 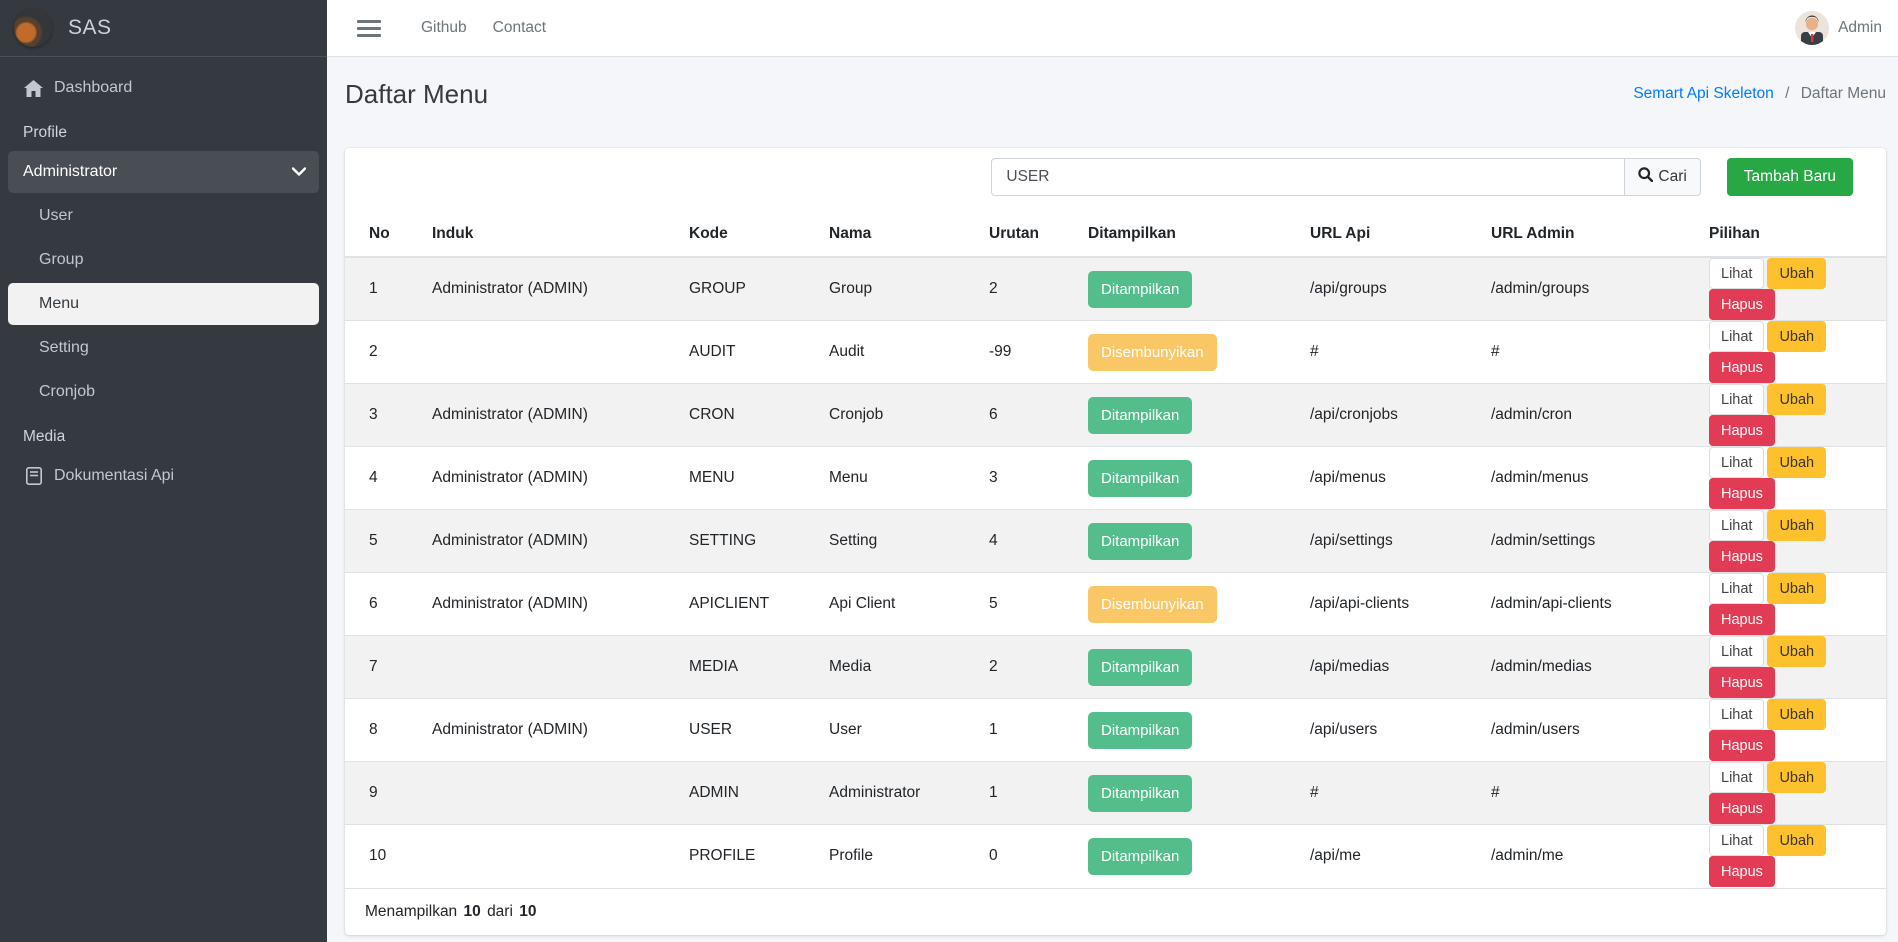 I want to click on navbar-user: Admin, so click(x=1838, y=28).